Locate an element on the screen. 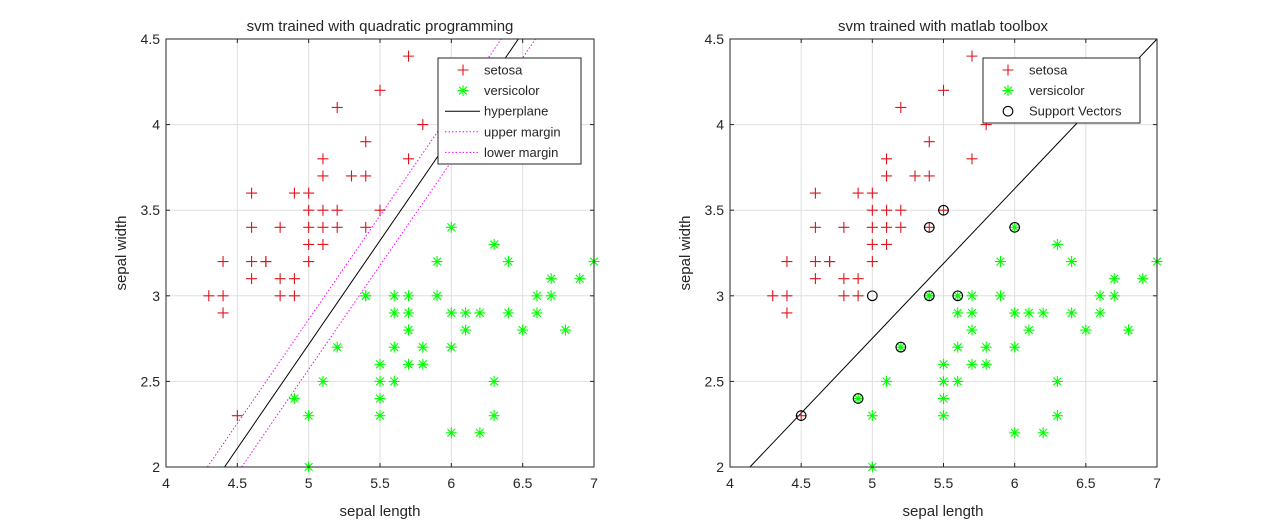 Image resolution: width=1280 pixels, height=525 pixels. left-chart-xtick-label: 7 is located at coordinates (594, 483).